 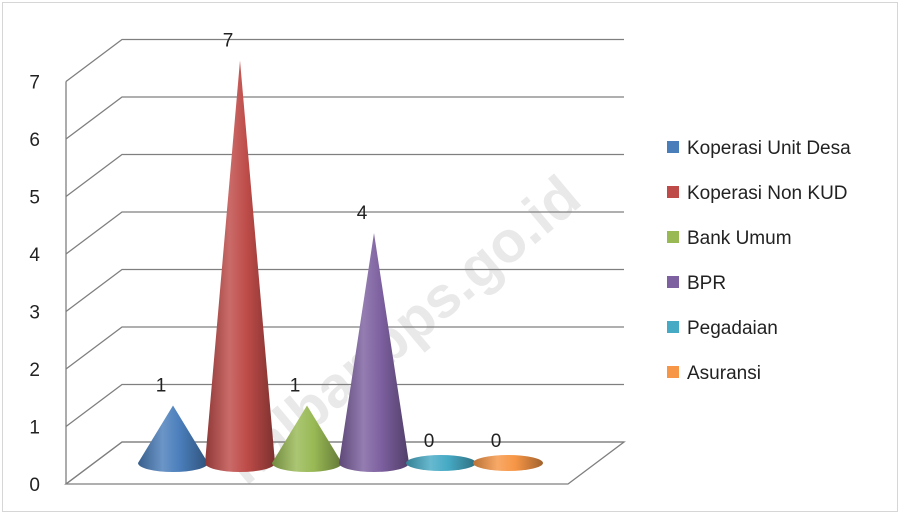 I want to click on legend-label: Asuransi, so click(x=724, y=373).